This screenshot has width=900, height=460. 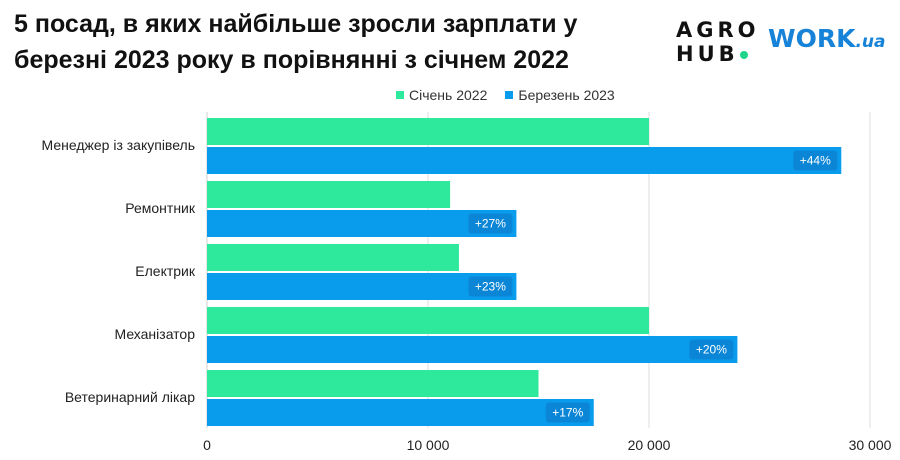 I want to click on category-label-3: Механізатор, so click(x=155, y=334).